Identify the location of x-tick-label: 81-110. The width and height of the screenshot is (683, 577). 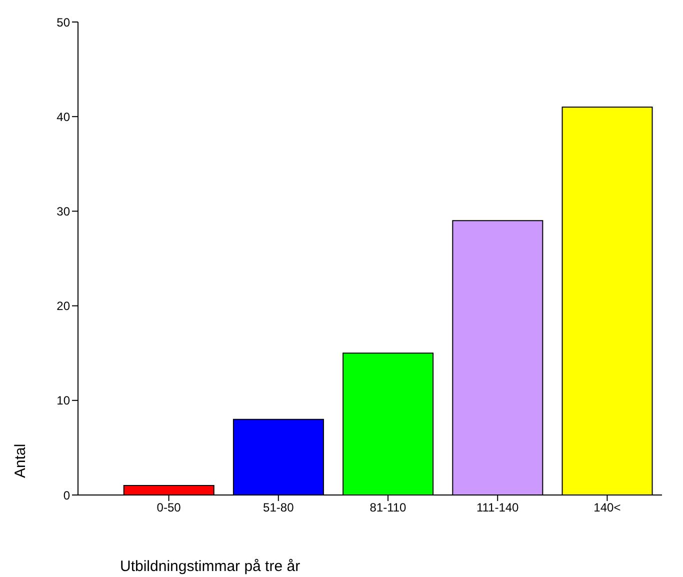
(388, 507).